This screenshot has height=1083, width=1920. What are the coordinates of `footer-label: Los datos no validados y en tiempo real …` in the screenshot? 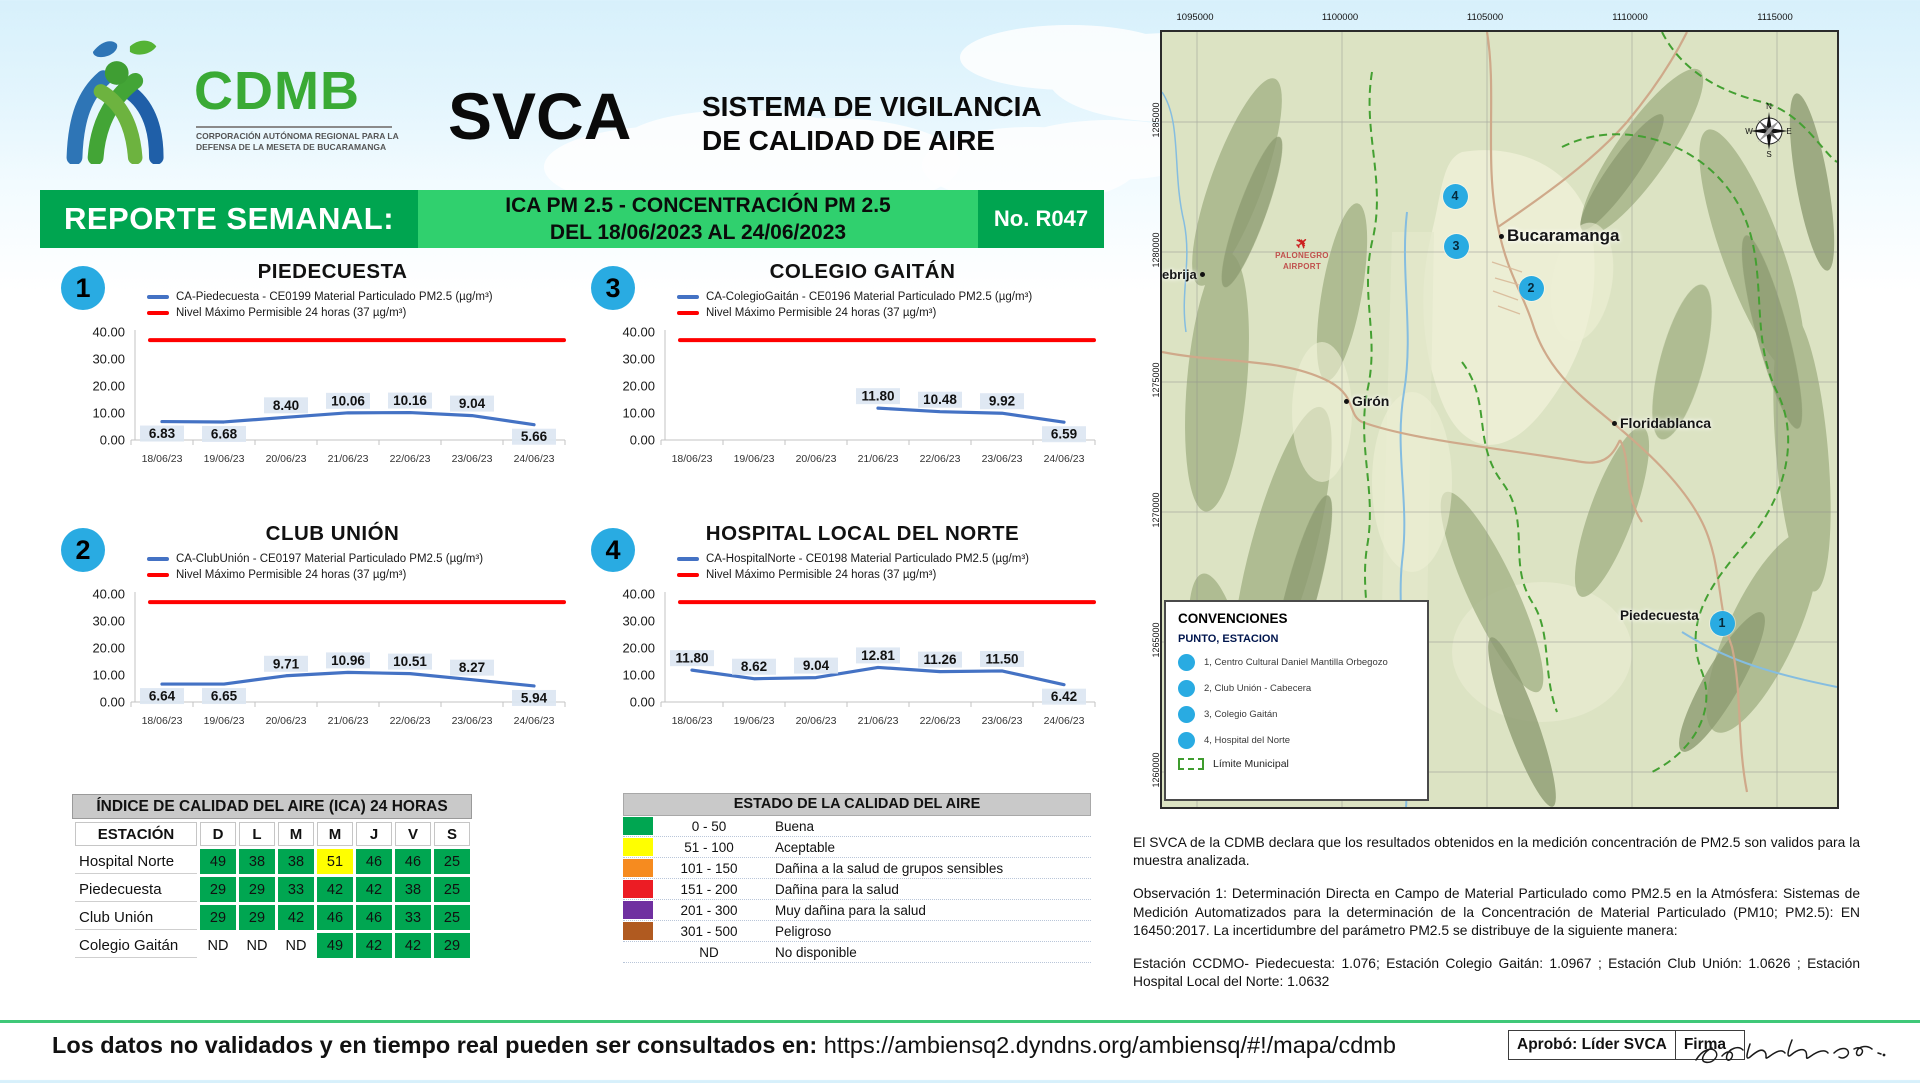 It's located at (435, 1045).